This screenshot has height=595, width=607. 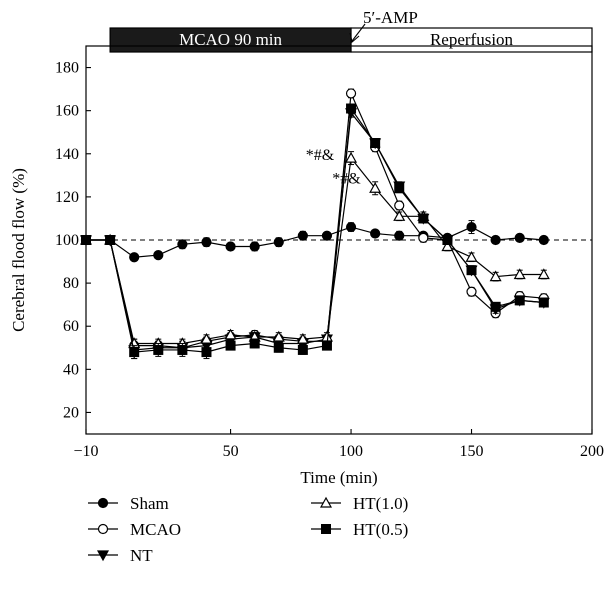 What do you see at coordinates (380, 503) in the screenshot?
I see `legend-label: HT(1.0)` at bounding box center [380, 503].